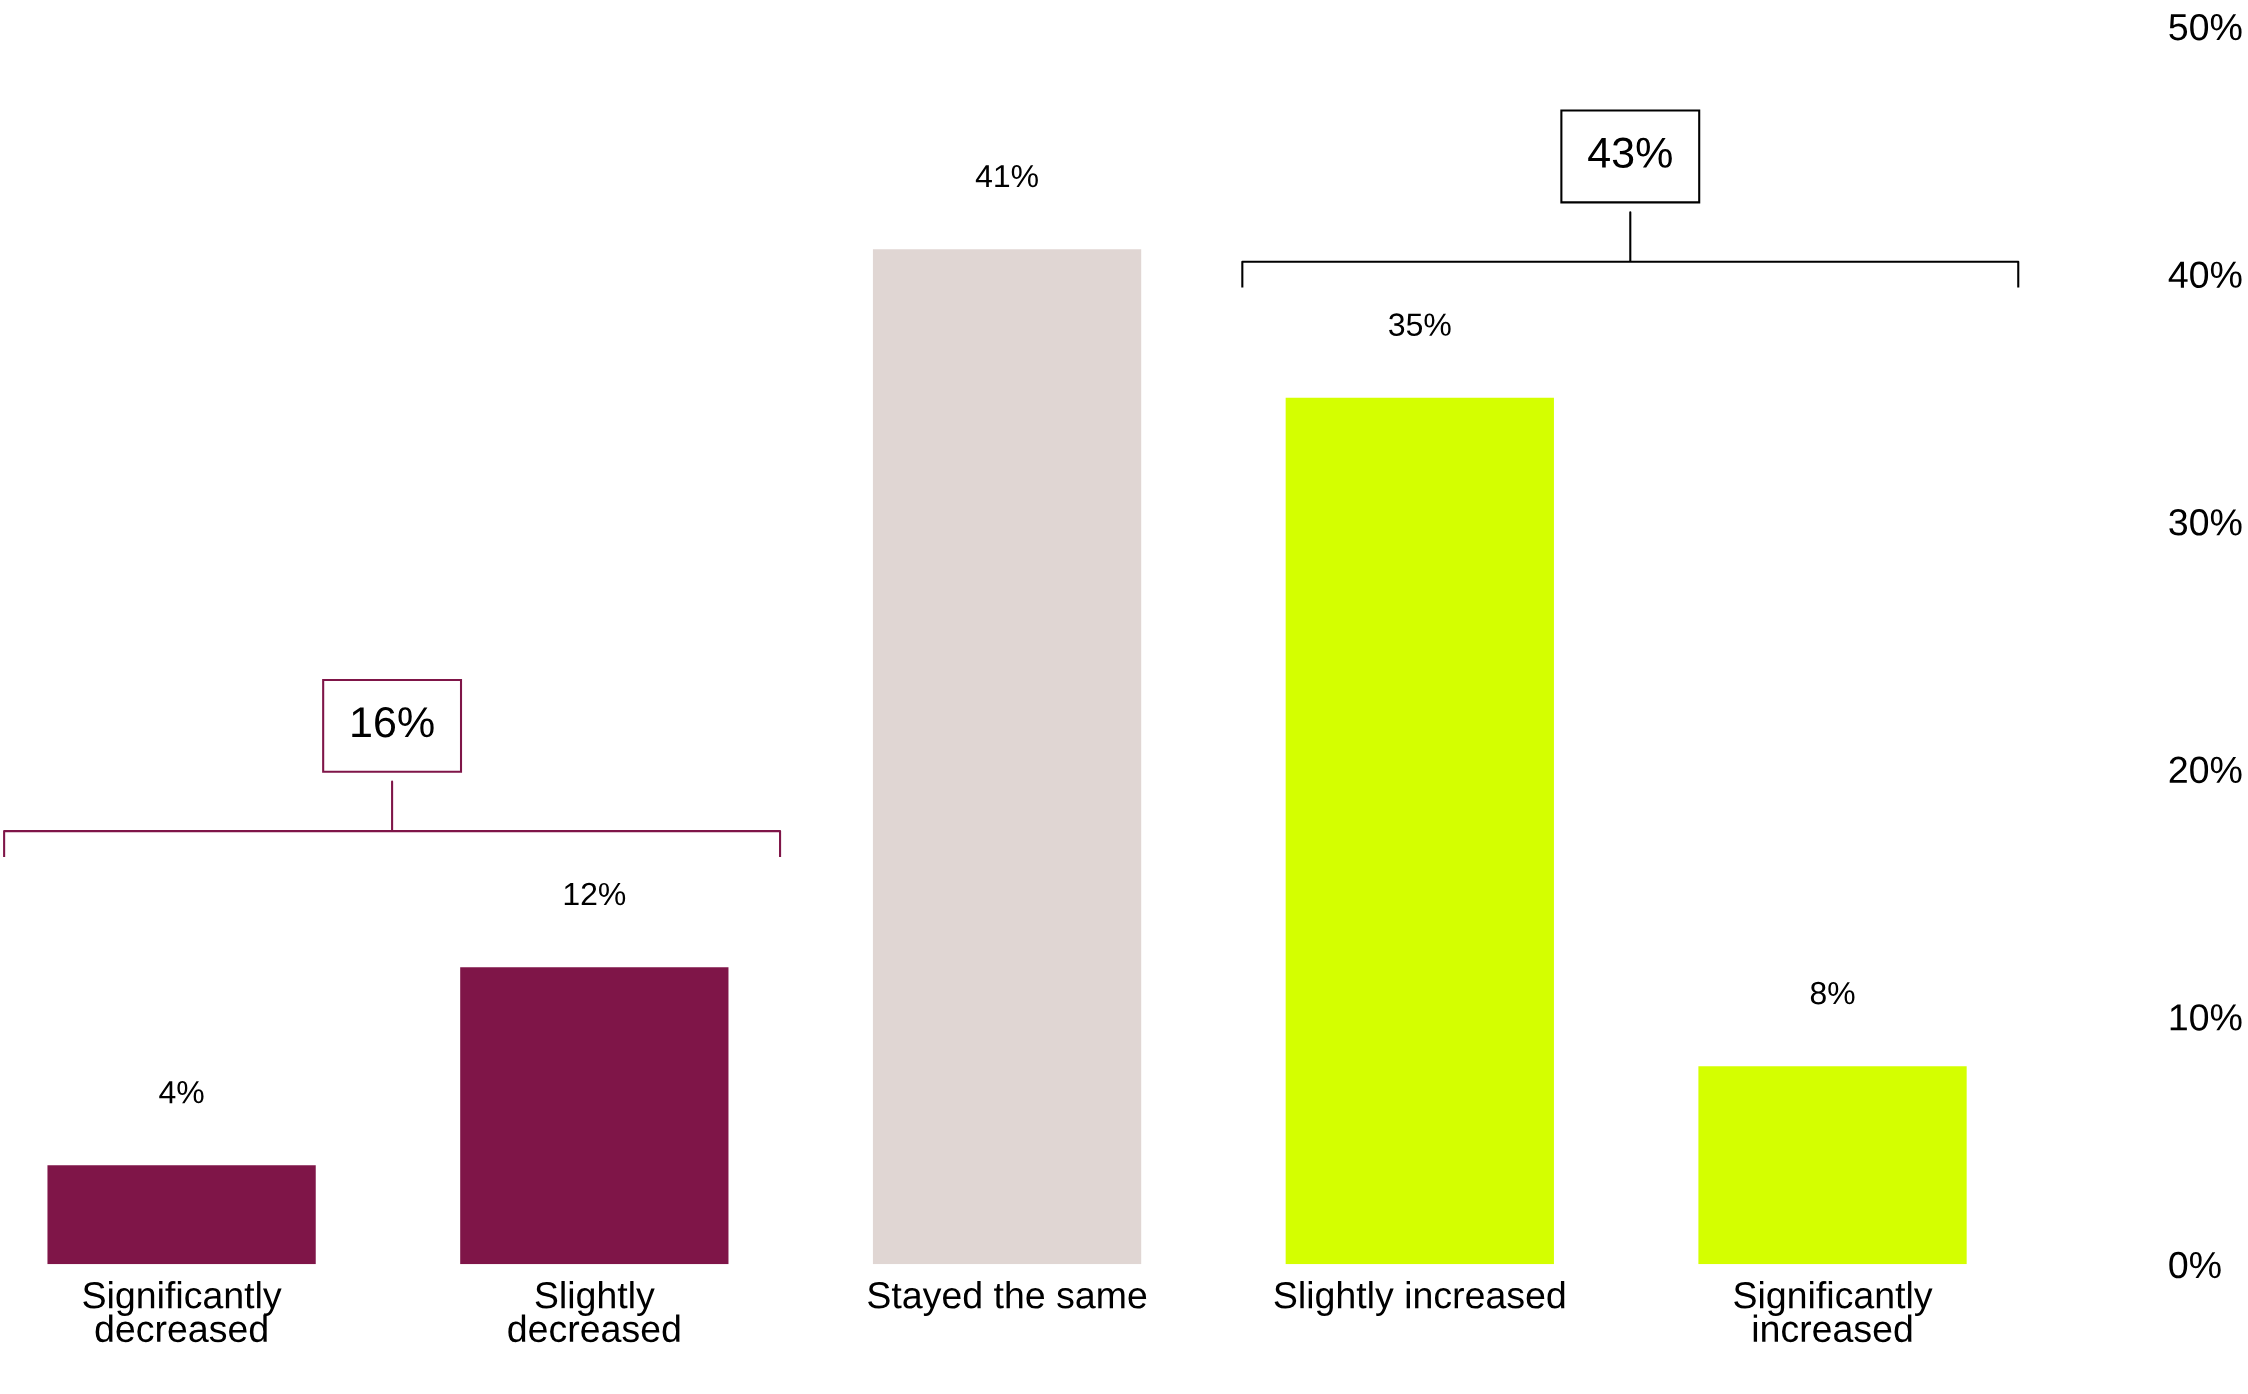 The width and height of the screenshot is (2248, 1394). I want to click on x-tick-label: Significantly decreased, so click(182, 1312).